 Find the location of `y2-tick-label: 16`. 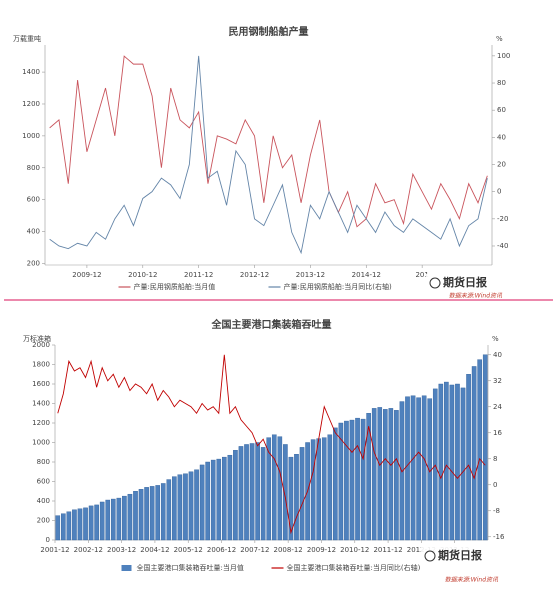

y2-tick-label: 16 is located at coordinates (497, 433).